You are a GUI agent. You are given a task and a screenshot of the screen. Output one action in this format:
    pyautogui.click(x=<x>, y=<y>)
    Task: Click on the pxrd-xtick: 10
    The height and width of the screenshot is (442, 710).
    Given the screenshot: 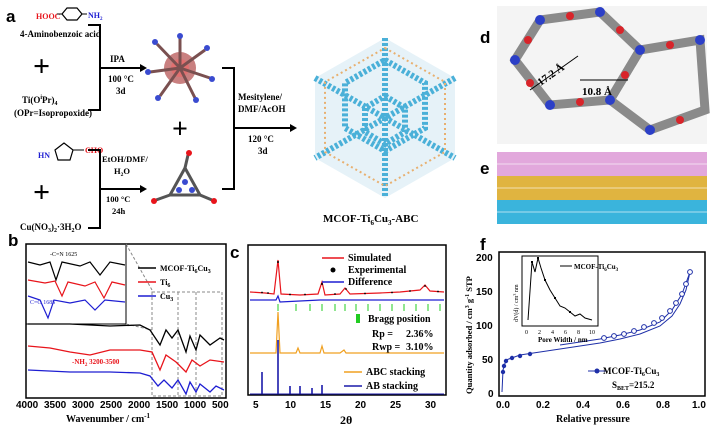 What is the action you would take?
    pyautogui.click(x=291, y=405)
    